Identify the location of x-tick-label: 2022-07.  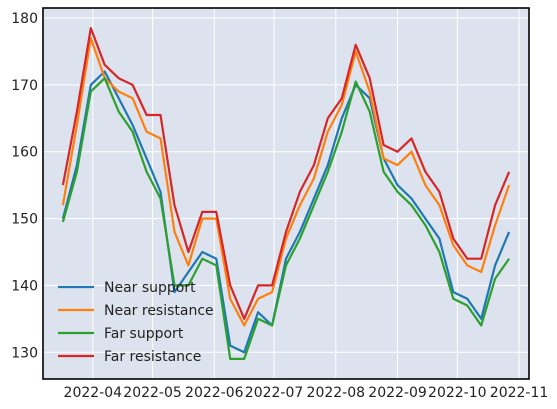
(274, 393).